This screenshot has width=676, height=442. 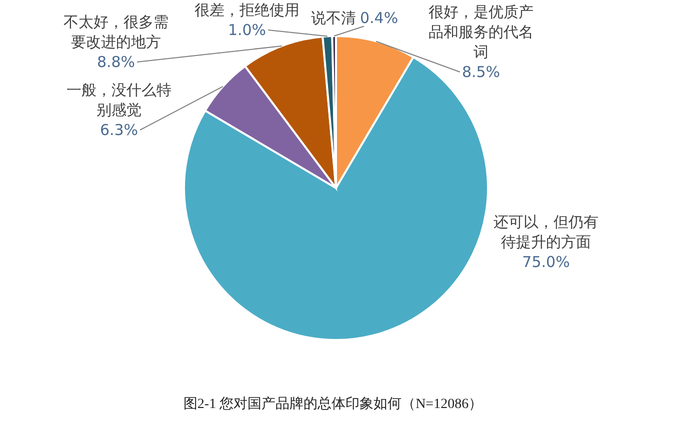 I want to click on slice-label: 说不清, so click(x=333, y=18).